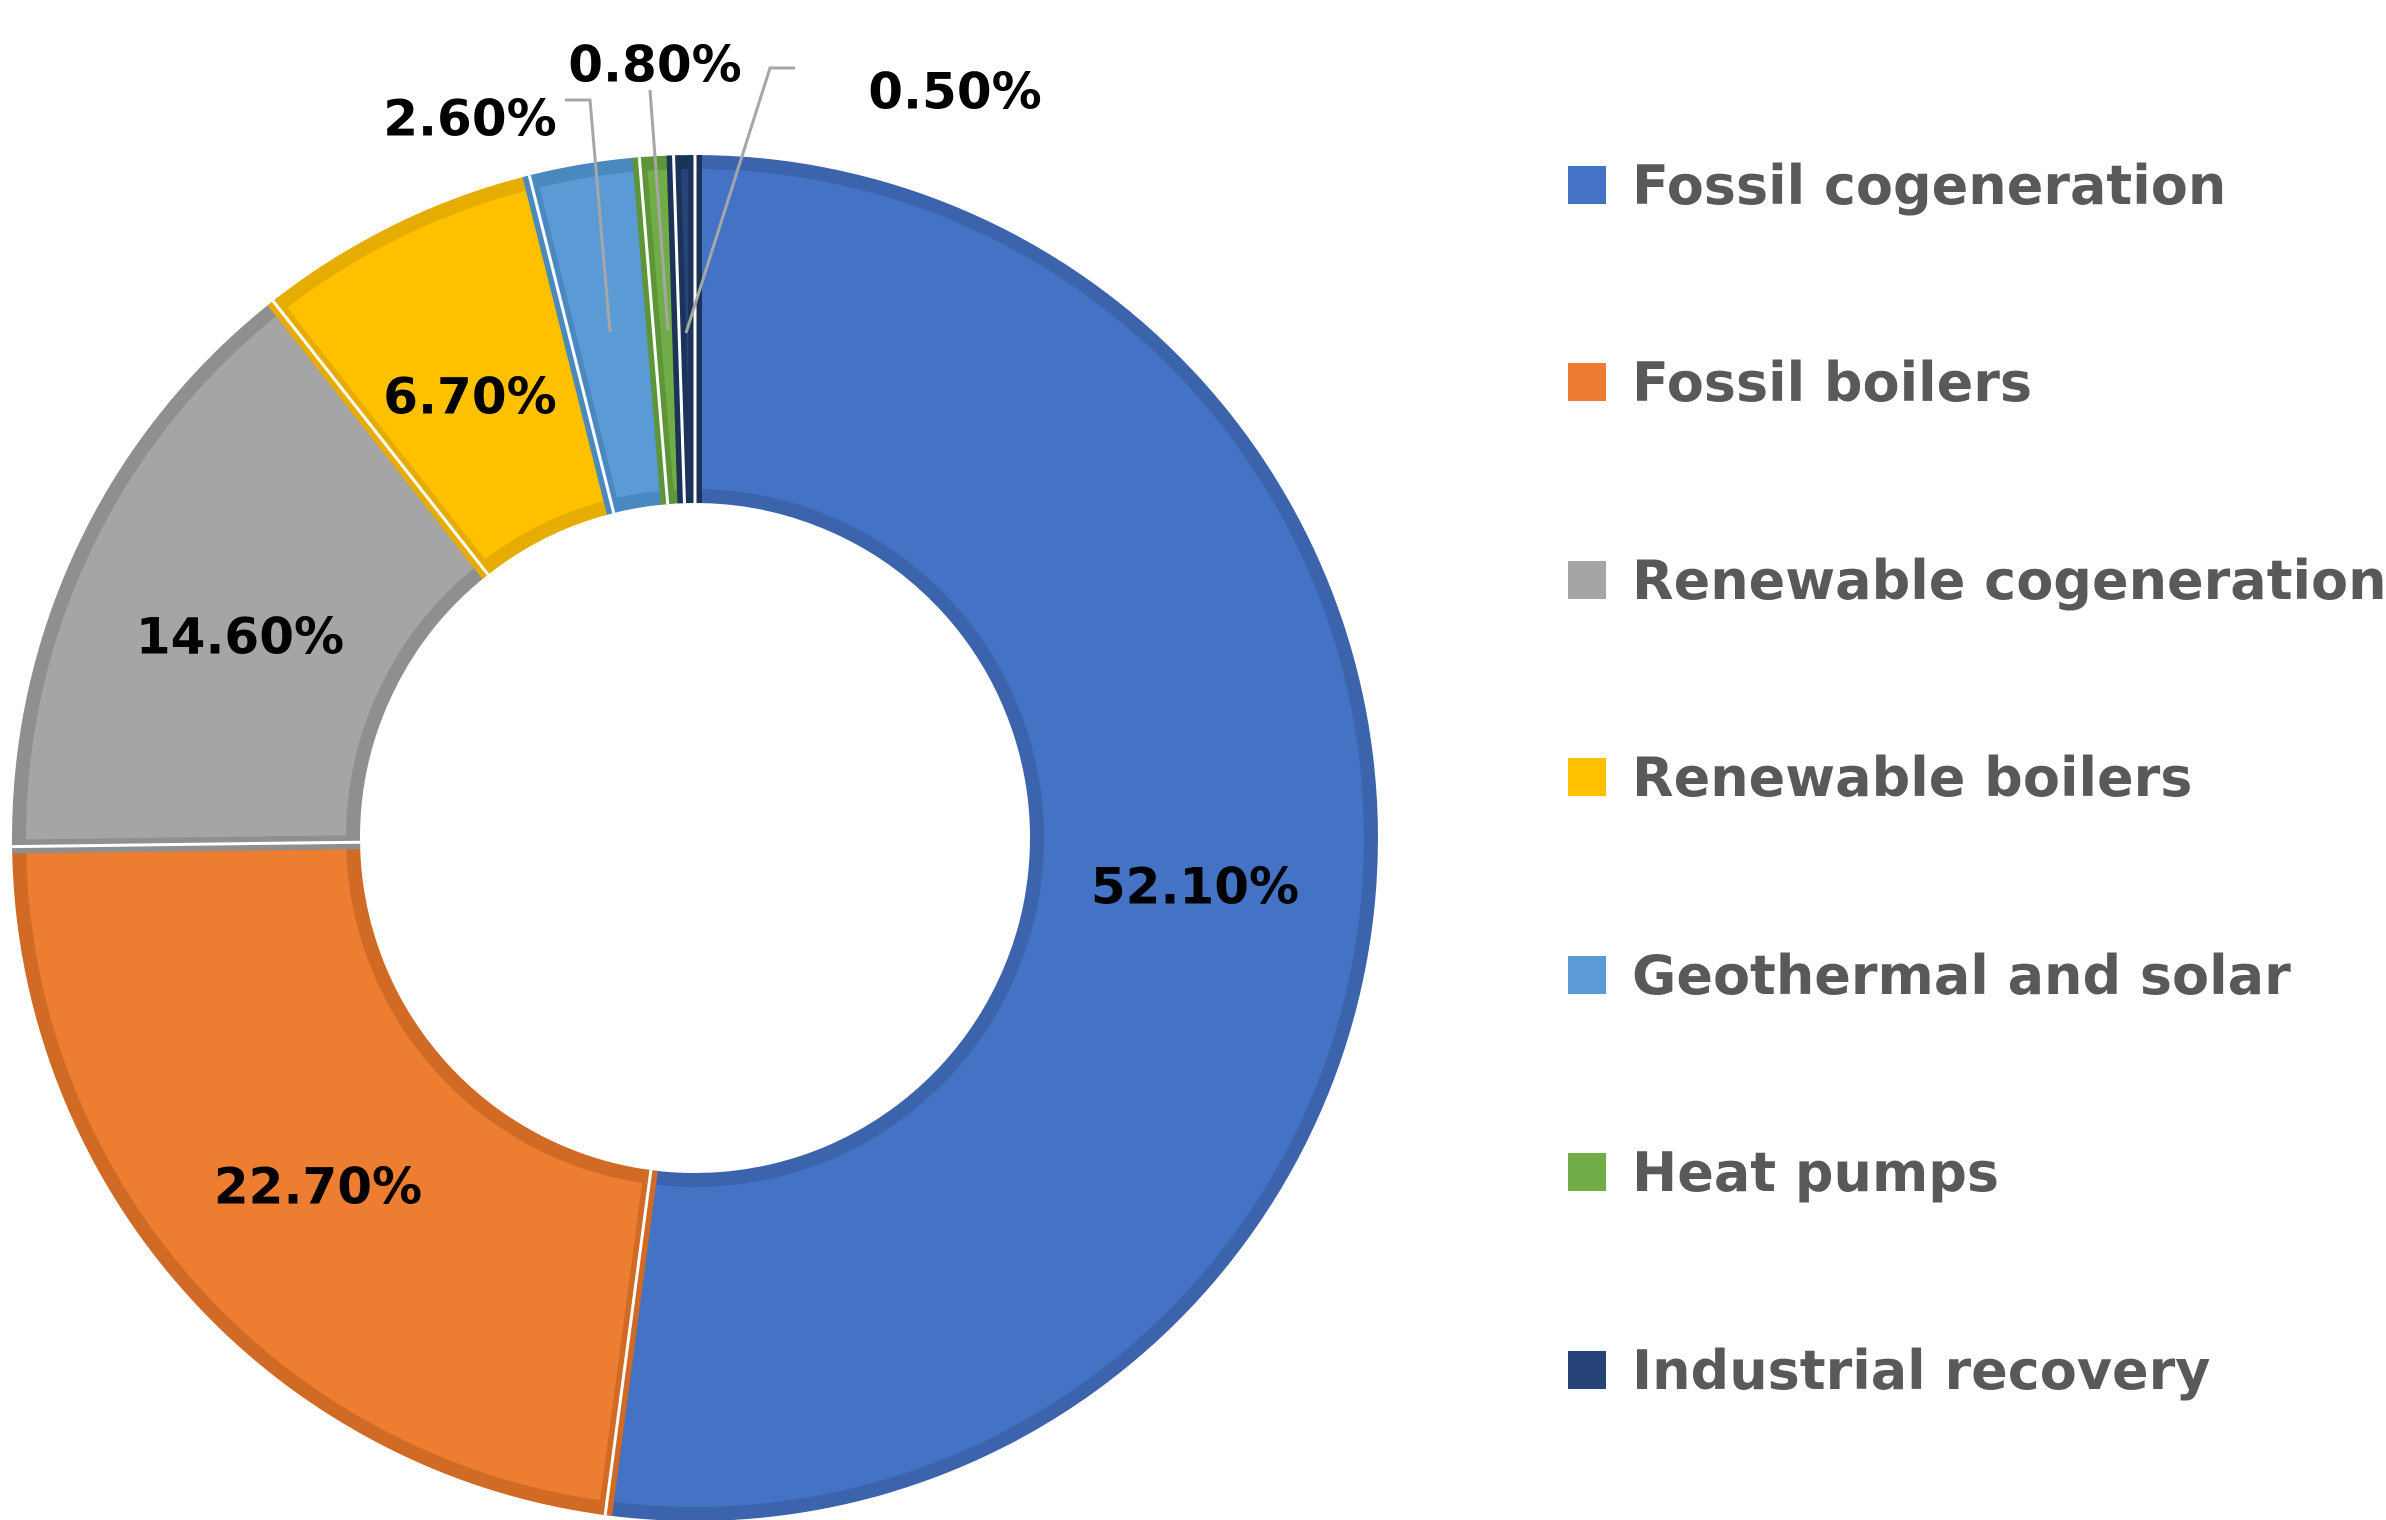 This screenshot has height=1520, width=2386. I want to click on legend-item-fossil-cogeneration: Fossil cogeneration, so click(1897, 185).